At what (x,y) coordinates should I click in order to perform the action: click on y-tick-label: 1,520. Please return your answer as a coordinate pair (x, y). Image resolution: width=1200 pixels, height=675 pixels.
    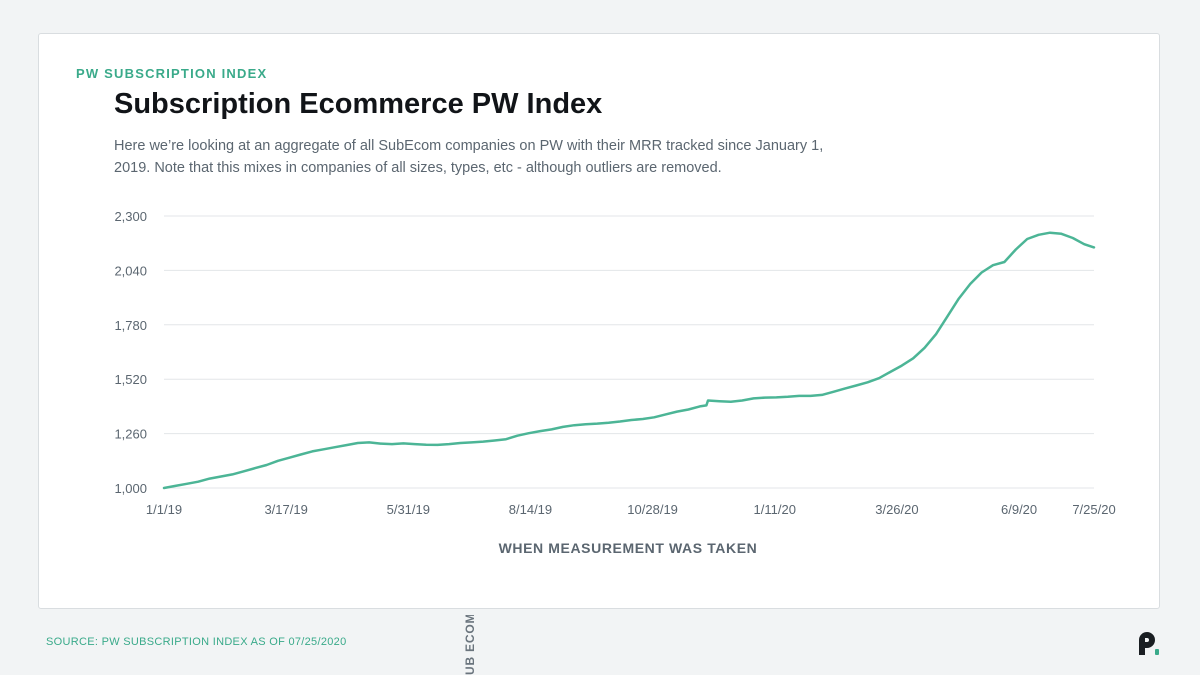
    Looking at the image, I should click on (130, 379).